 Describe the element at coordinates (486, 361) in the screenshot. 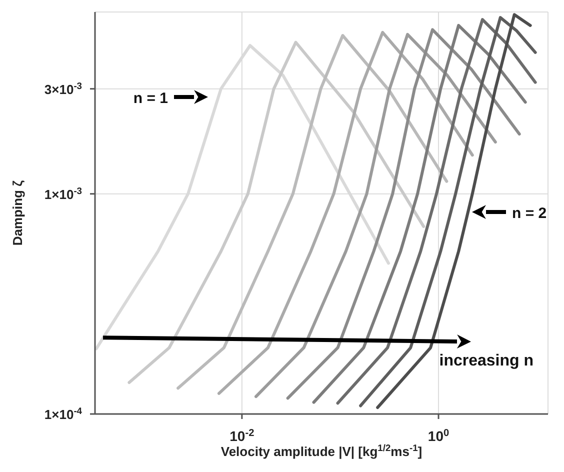

I see `annotation: increasing n` at that location.